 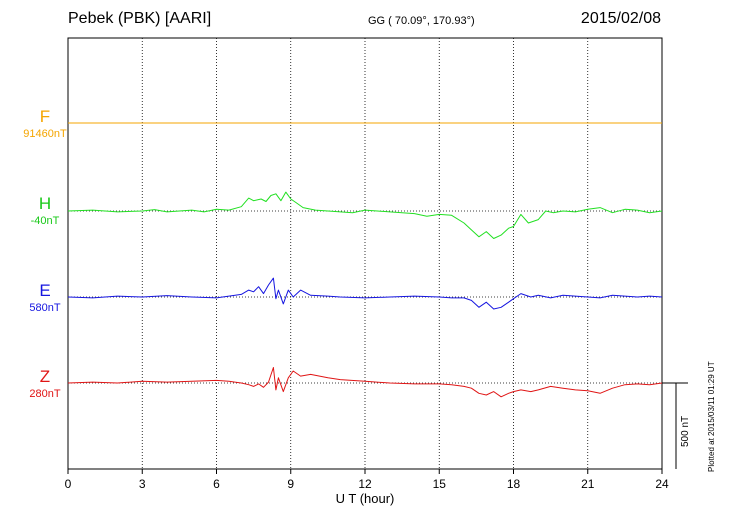 What do you see at coordinates (620, 18) in the screenshot?
I see `date-label: 2015/02/08` at bounding box center [620, 18].